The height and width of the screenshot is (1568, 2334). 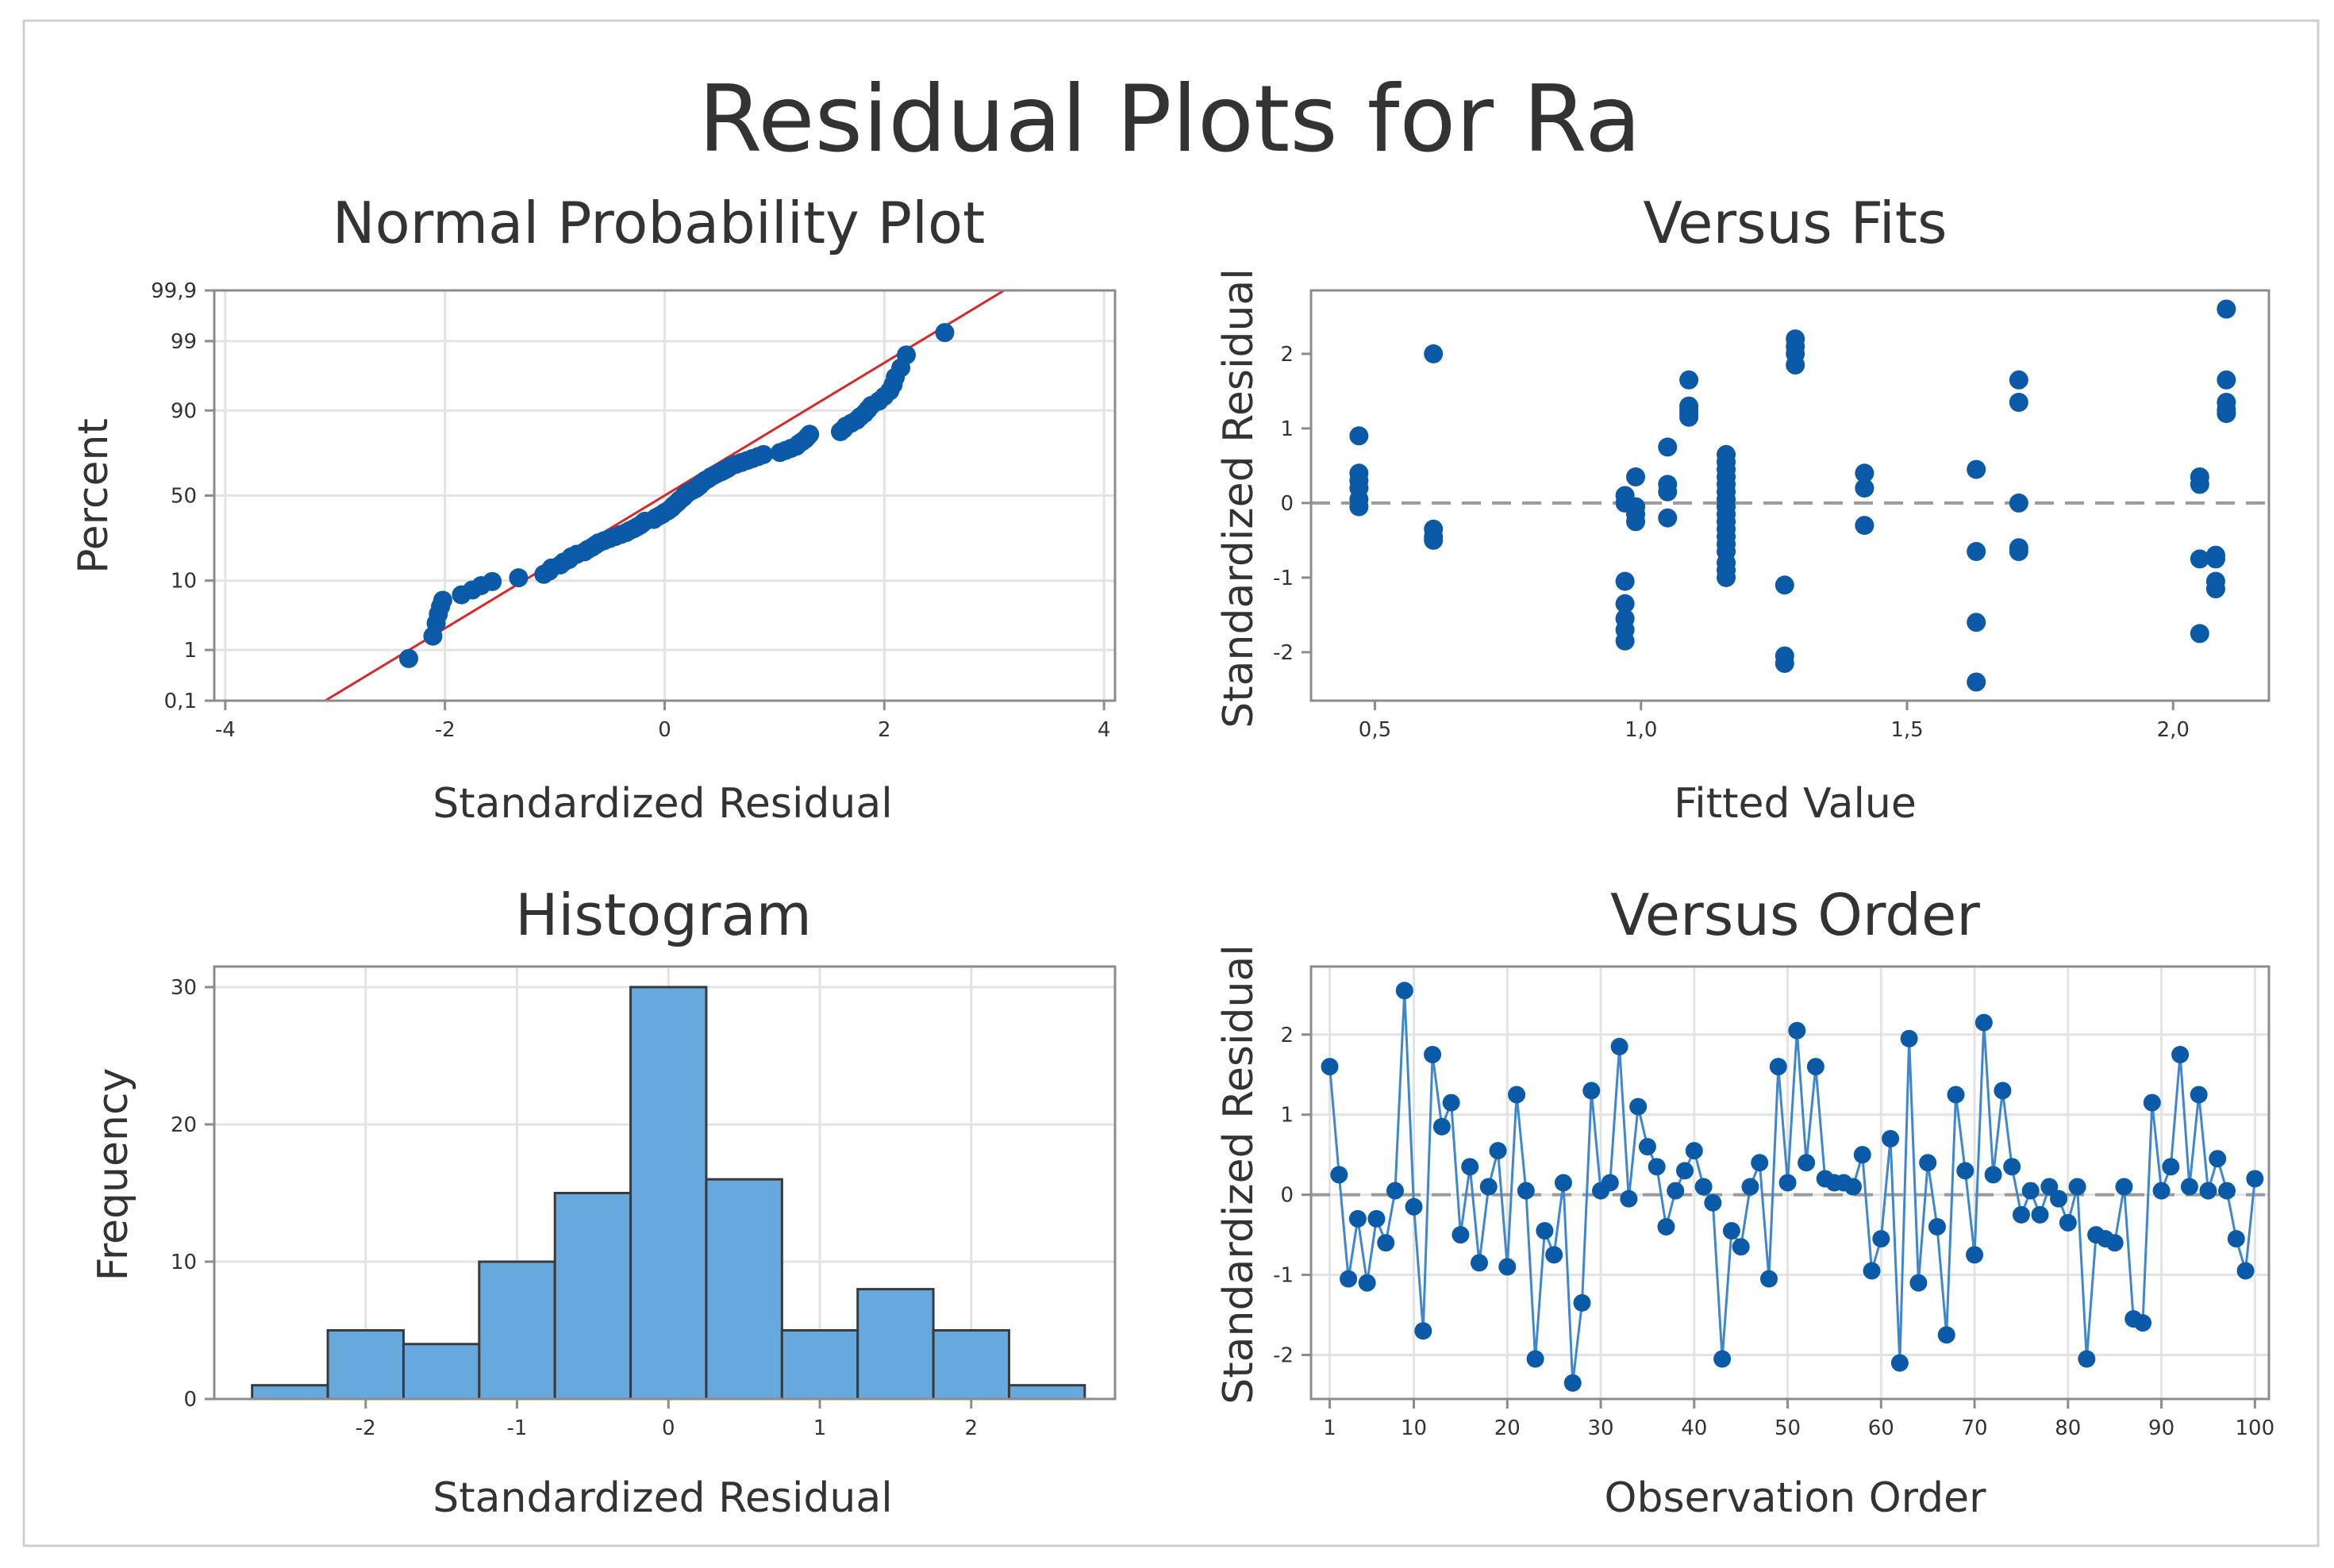 What do you see at coordinates (1239, 498) in the screenshot?
I see `versus-fits-ylabel: Standardized Residual` at bounding box center [1239, 498].